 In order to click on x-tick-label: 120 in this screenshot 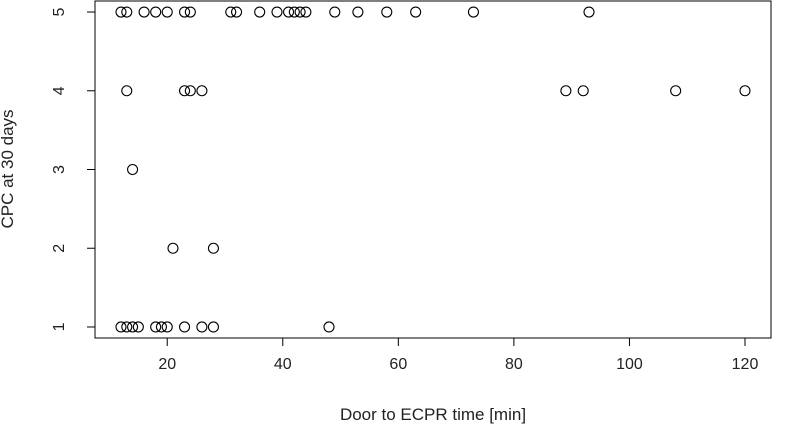, I will do `click(745, 364)`.